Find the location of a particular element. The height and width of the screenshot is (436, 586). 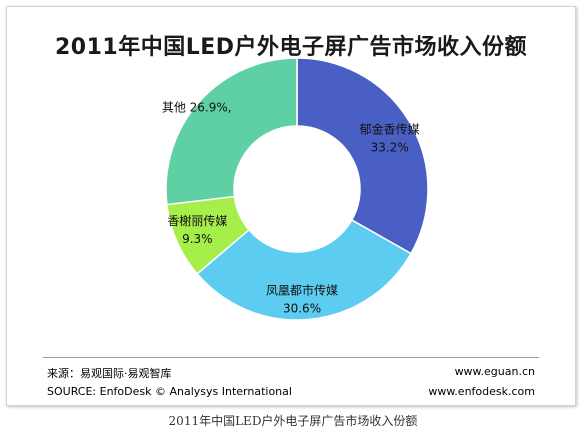

slice-label-4: 其他 26.9%, is located at coordinates (197, 107).